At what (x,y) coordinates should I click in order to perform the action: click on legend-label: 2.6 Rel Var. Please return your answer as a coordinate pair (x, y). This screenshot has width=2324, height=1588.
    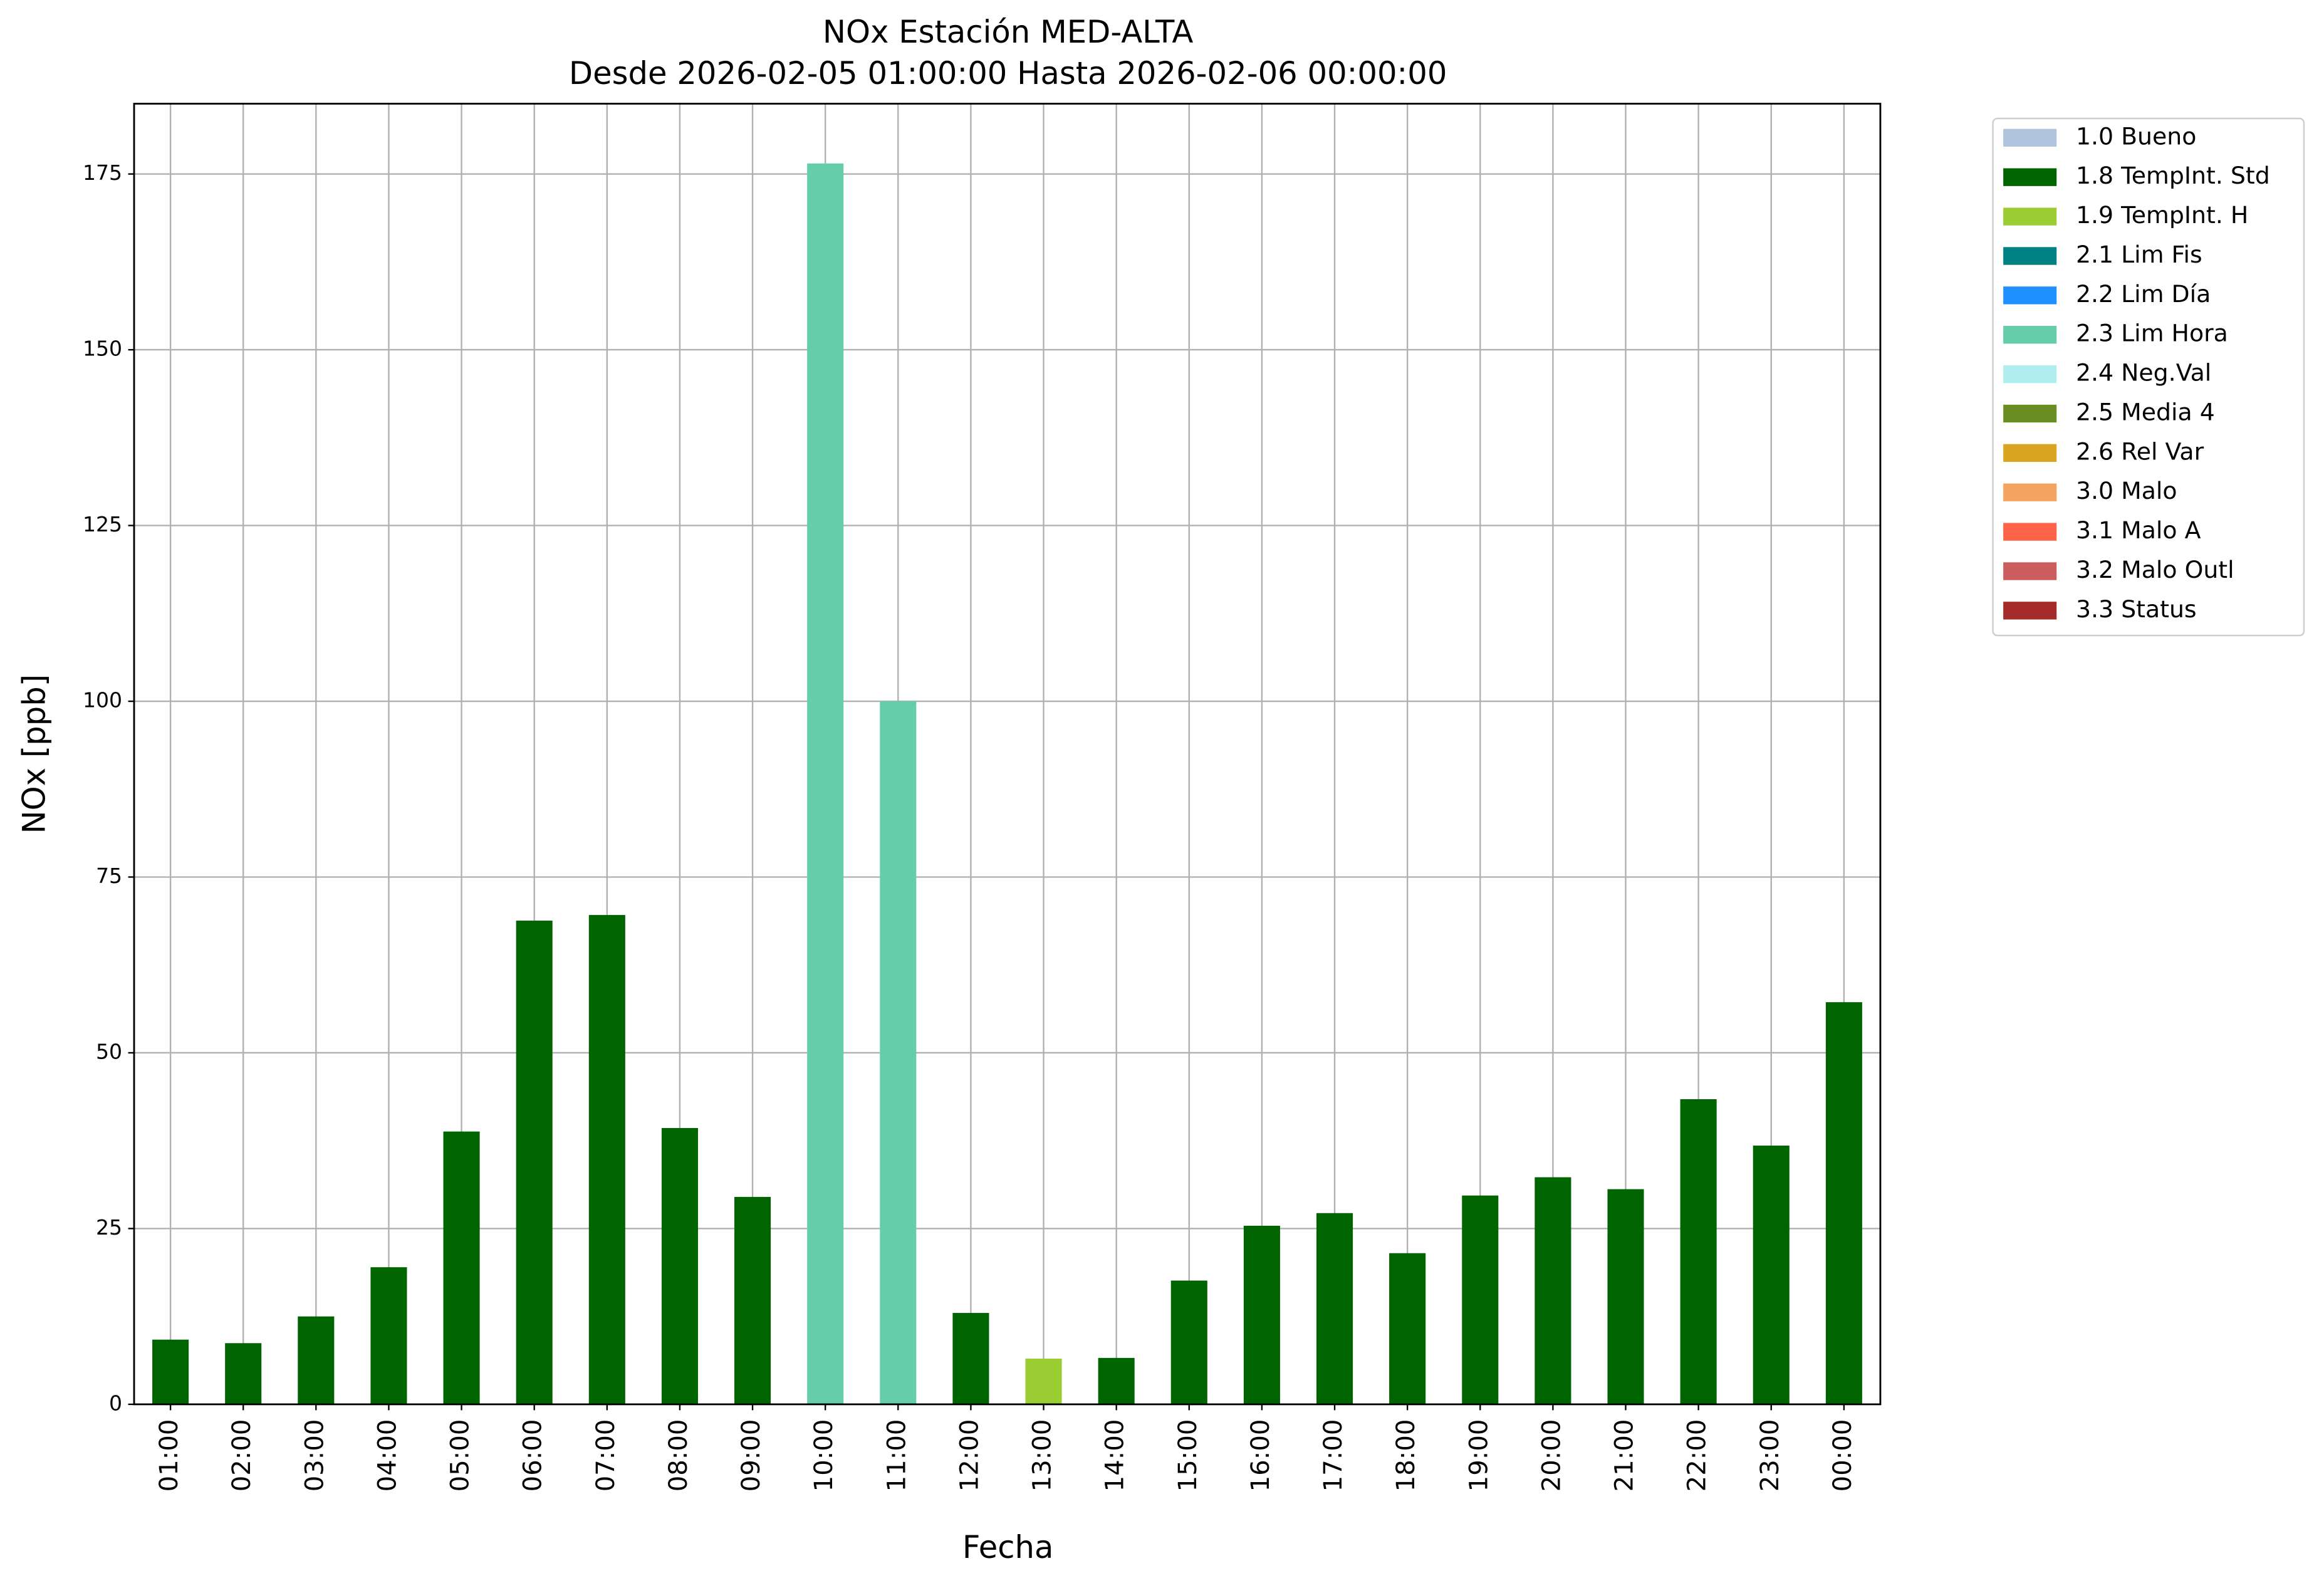
    Looking at the image, I should click on (2140, 451).